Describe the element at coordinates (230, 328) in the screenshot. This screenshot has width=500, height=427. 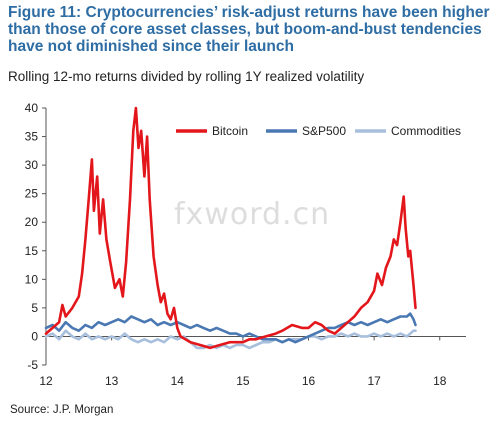
I see `series-line-s-p500` at that location.